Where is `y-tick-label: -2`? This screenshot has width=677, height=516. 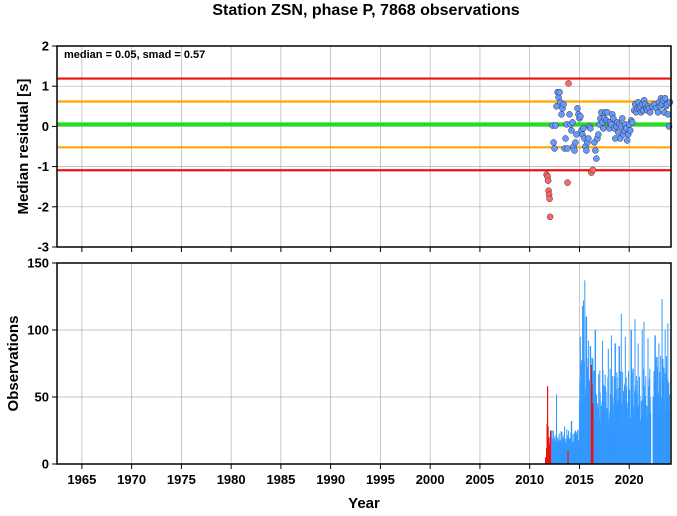
y-tick-label: -2 is located at coordinates (43, 206).